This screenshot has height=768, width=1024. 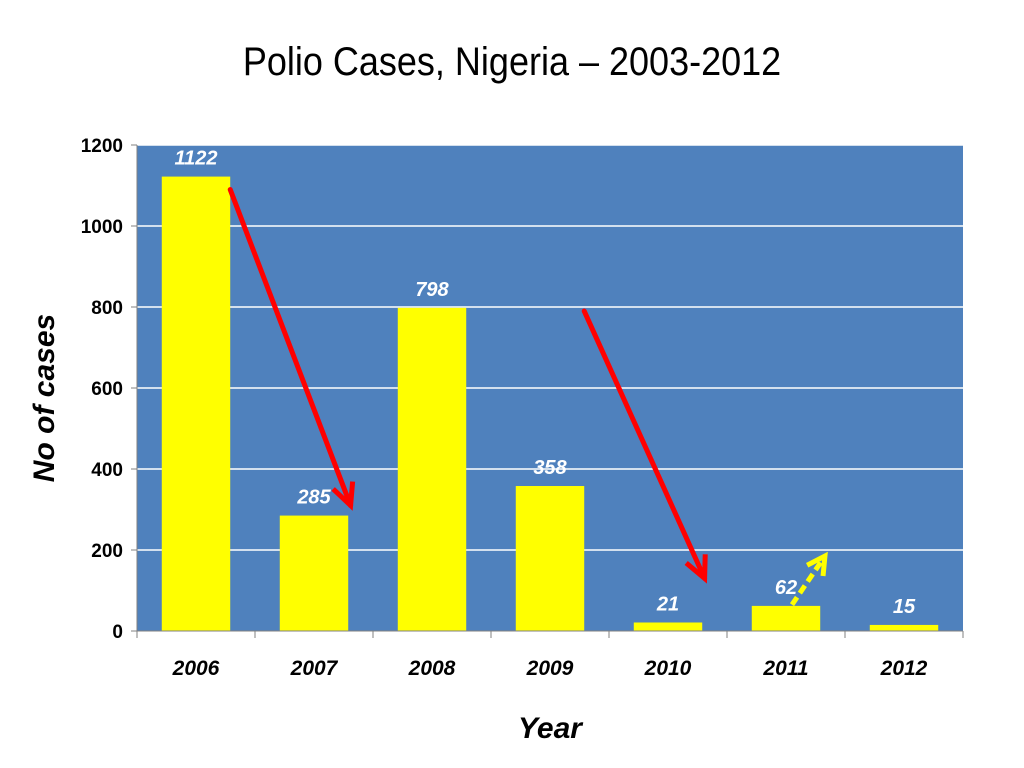 I want to click on data-label-2010: 21, so click(x=667, y=604).